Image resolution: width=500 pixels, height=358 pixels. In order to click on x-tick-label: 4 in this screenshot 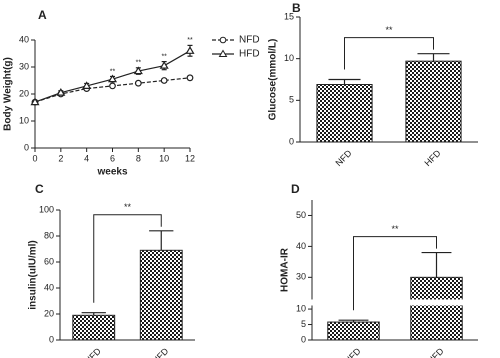, I will do `click(86, 158)`.